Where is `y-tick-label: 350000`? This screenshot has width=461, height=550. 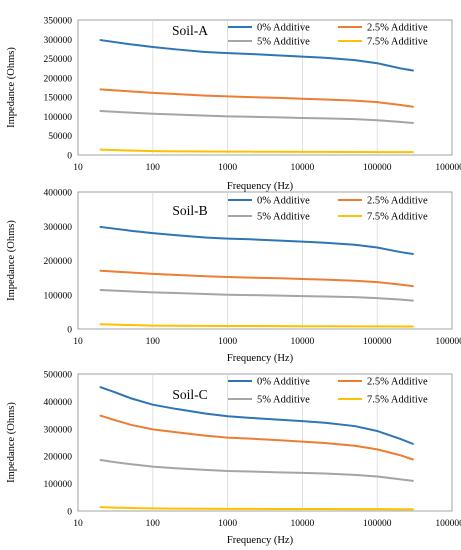 y-tick-label: 350000 is located at coordinates (58, 22).